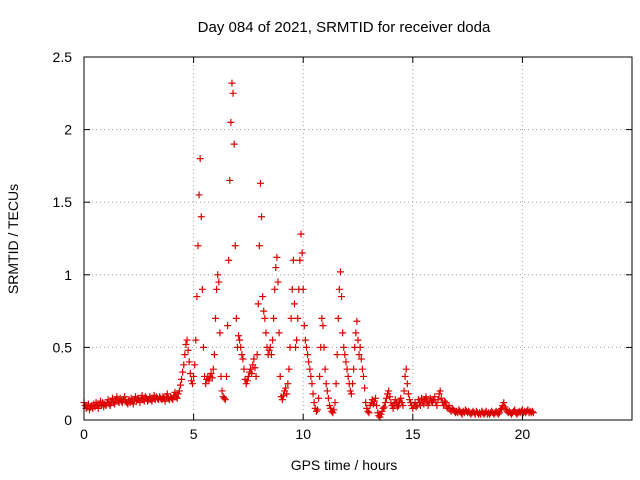  I want to click on y-tick-label: 0.5, so click(63, 347).